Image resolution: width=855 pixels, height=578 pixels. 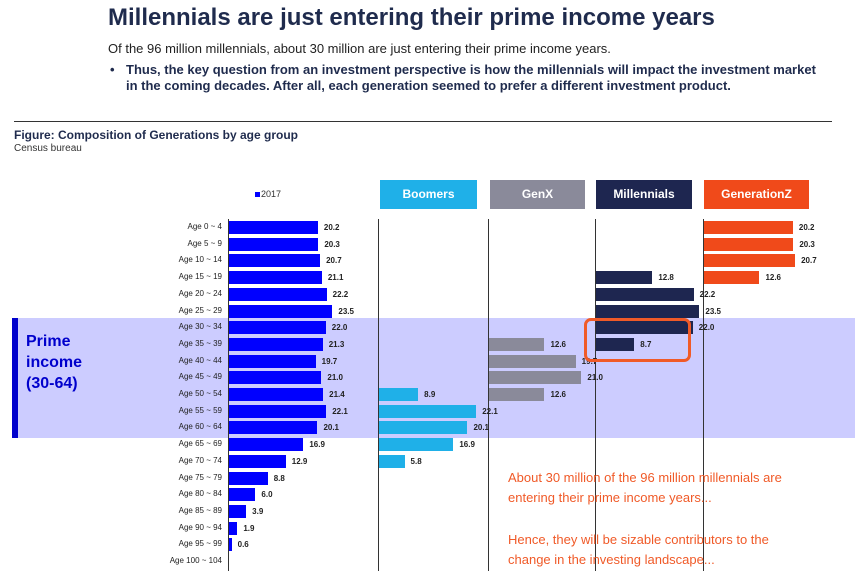 I want to click on header-genx: GenX, so click(x=537, y=194).